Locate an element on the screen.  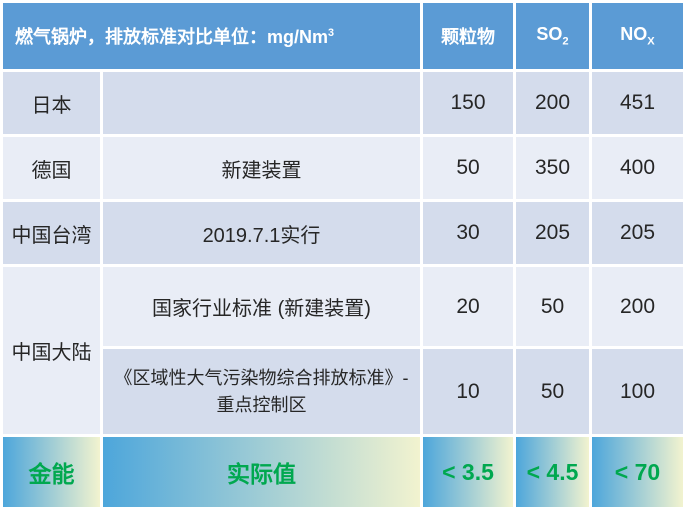
table-title: 燃气锅炉，排放标准对比单位：mg/Nm3 is located at coordinates (211, 36).